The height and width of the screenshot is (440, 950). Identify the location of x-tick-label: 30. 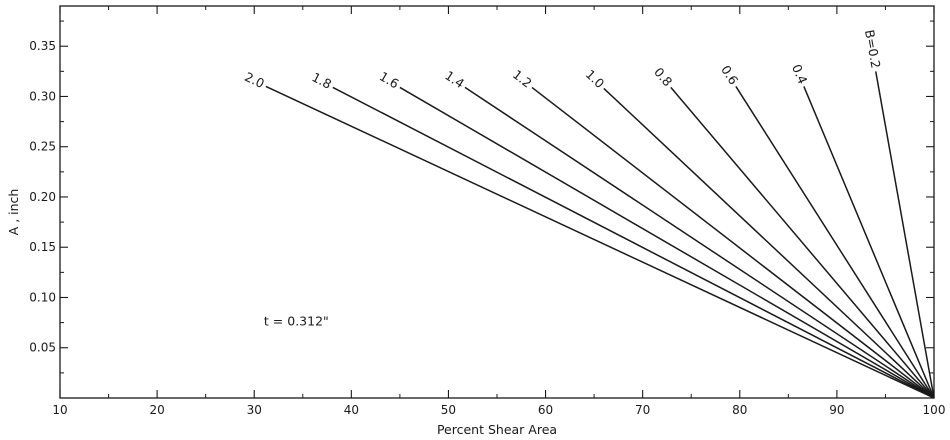
(254, 410).